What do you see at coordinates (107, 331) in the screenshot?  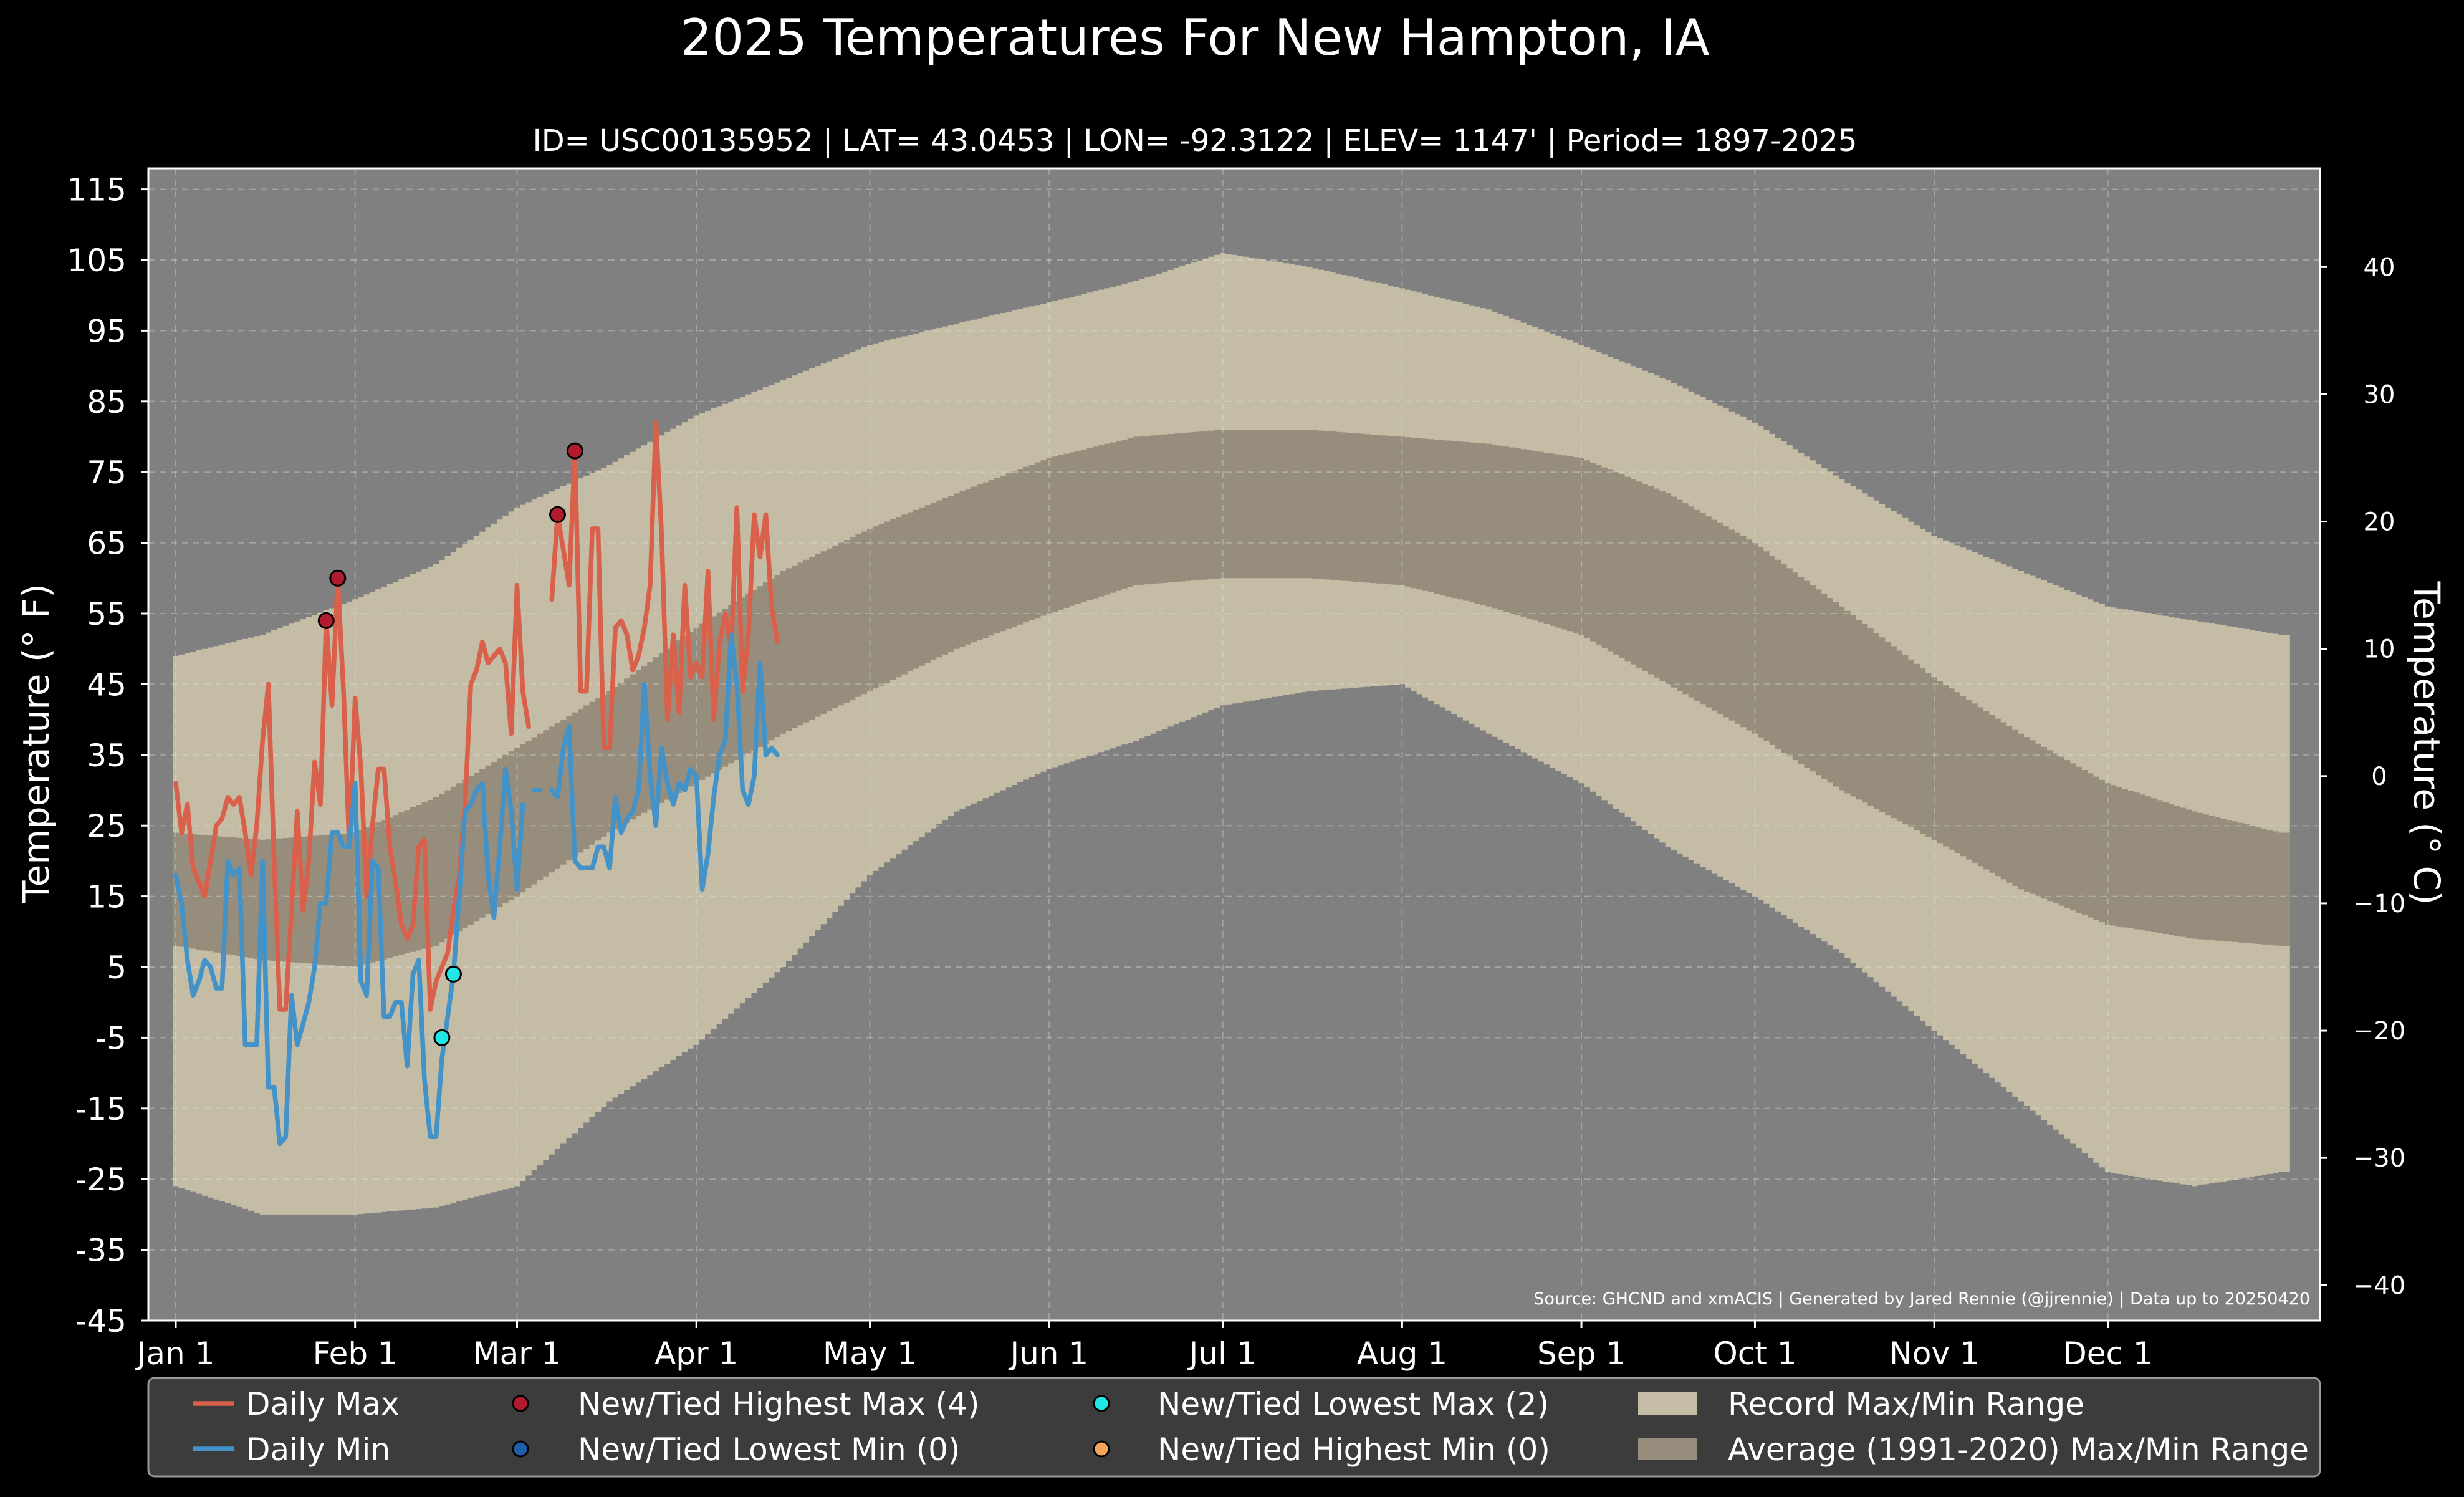 I see `y-tick-label-left: 95` at bounding box center [107, 331].